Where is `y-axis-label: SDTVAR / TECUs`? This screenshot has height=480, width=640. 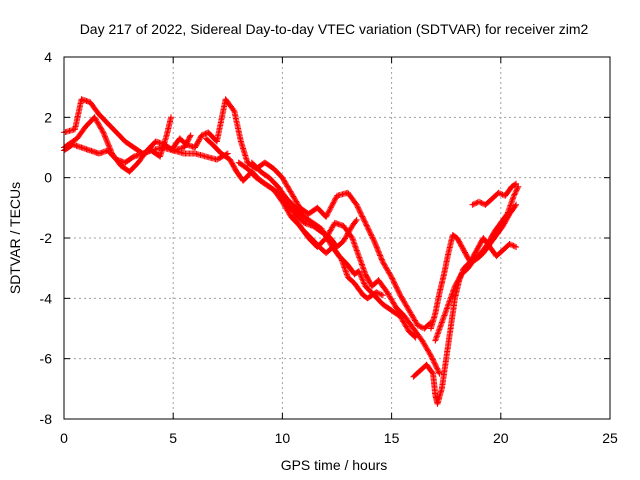 y-axis-label: SDTVAR / TECUs is located at coordinates (15, 238).